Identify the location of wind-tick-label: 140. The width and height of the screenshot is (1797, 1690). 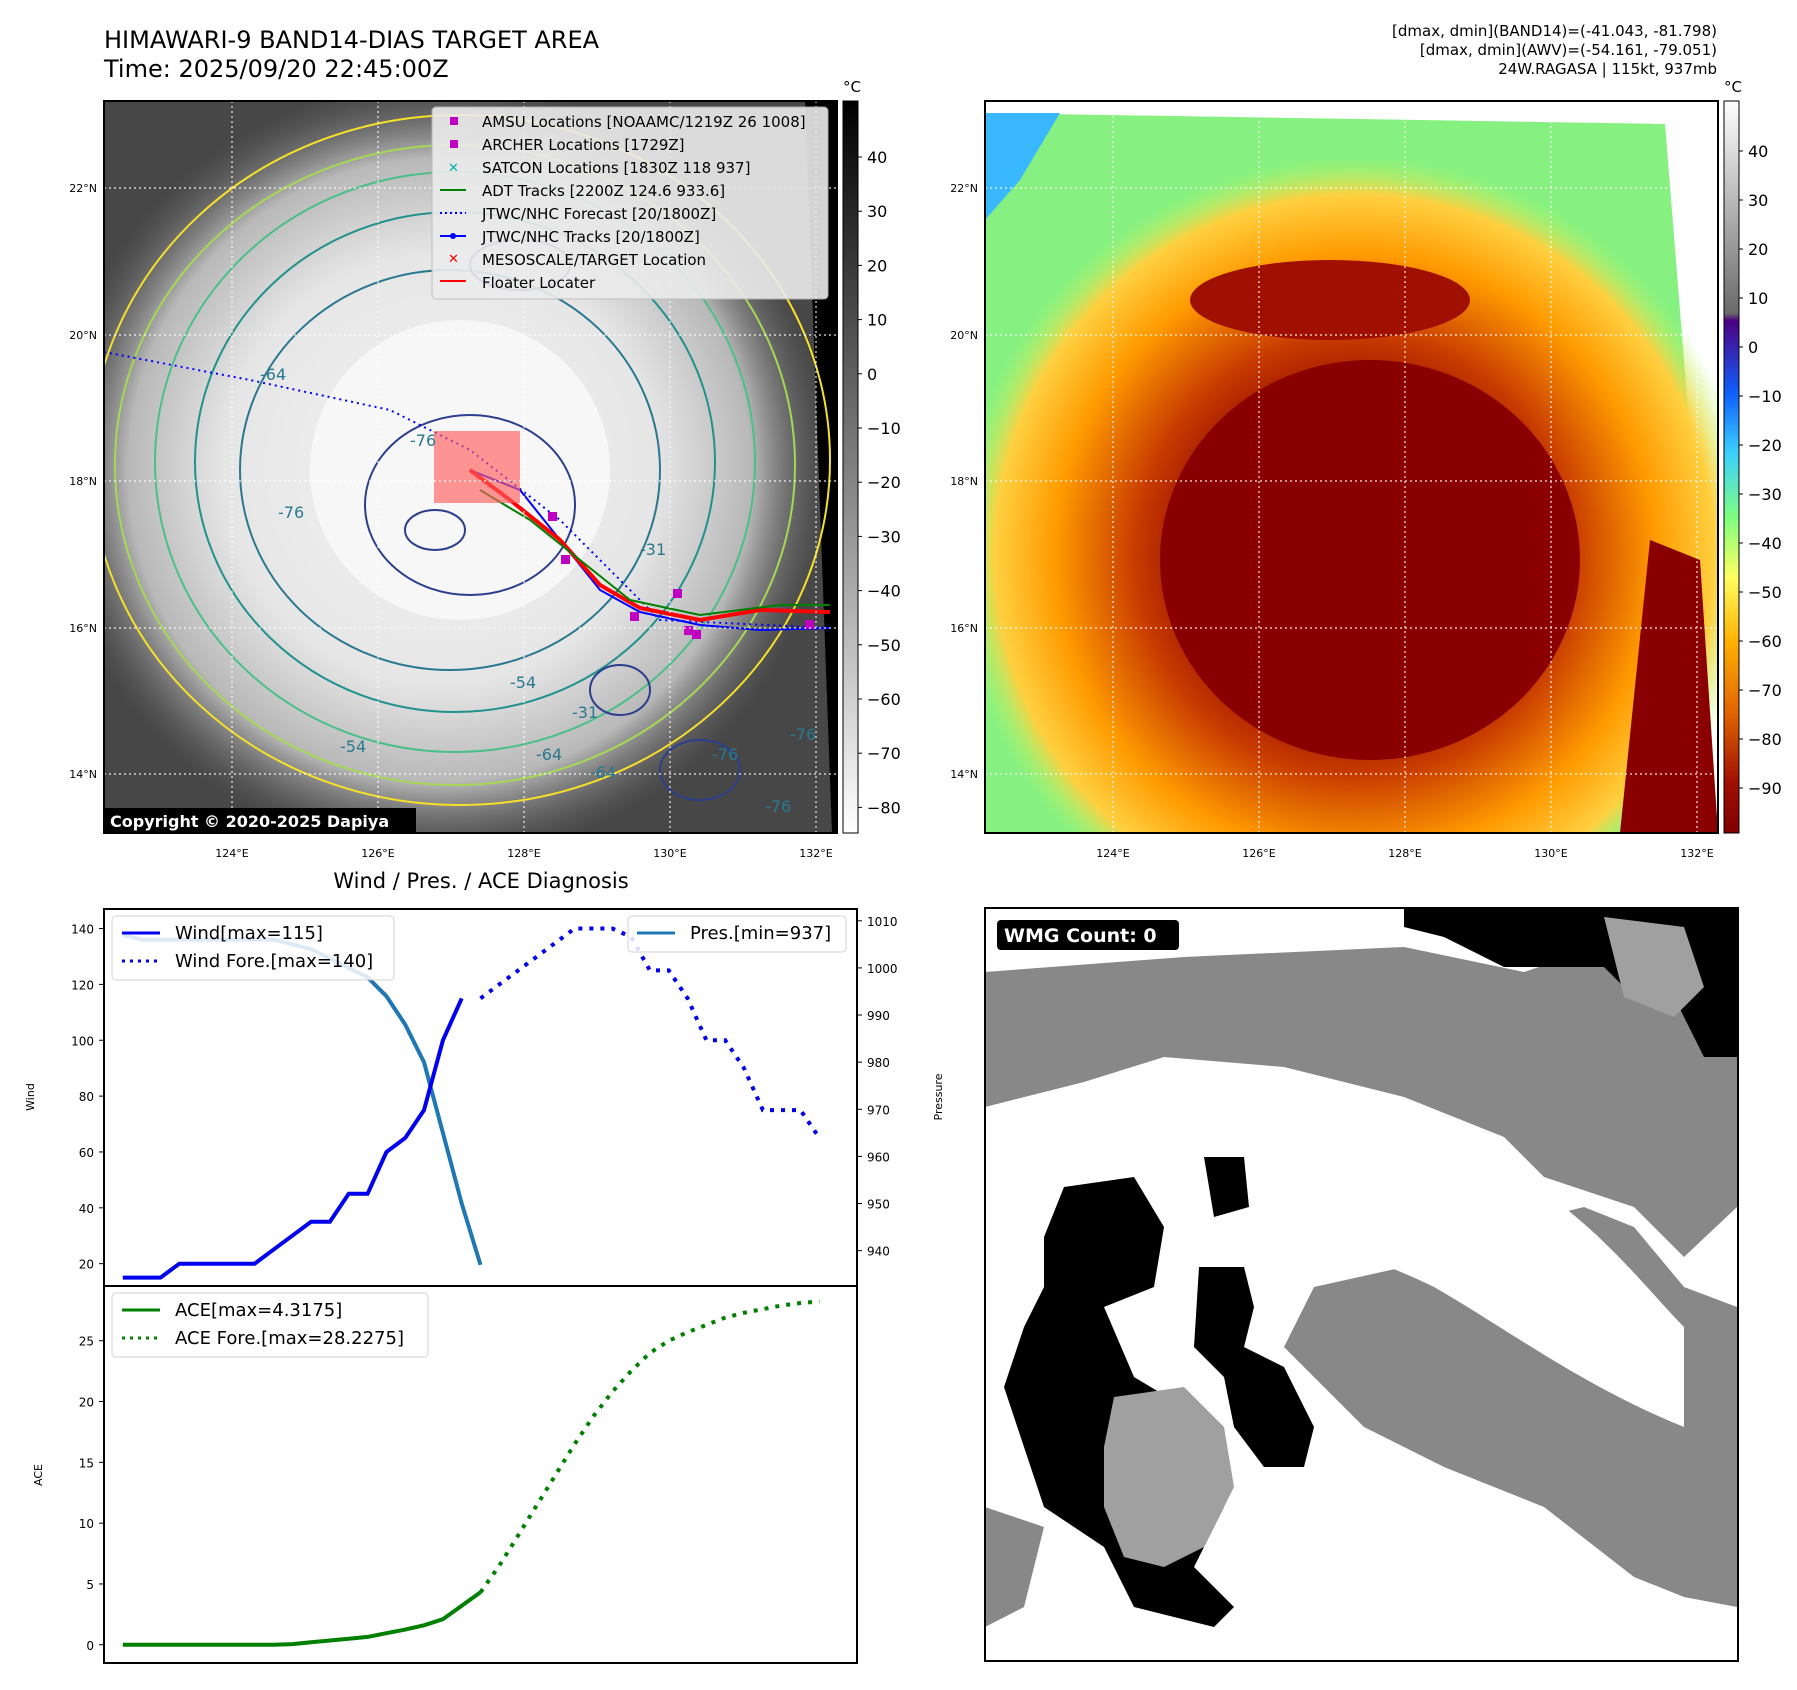
(82, 930).